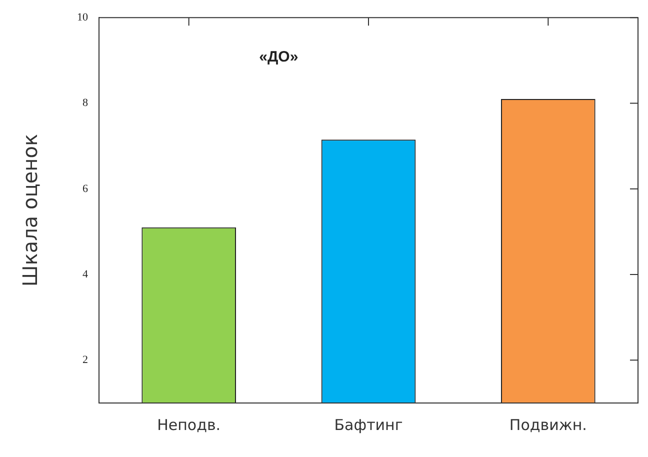  Describe the element at coordinates (548, 425) in the screenshot. I see `x-tick-label: Подвижн.` at that location.